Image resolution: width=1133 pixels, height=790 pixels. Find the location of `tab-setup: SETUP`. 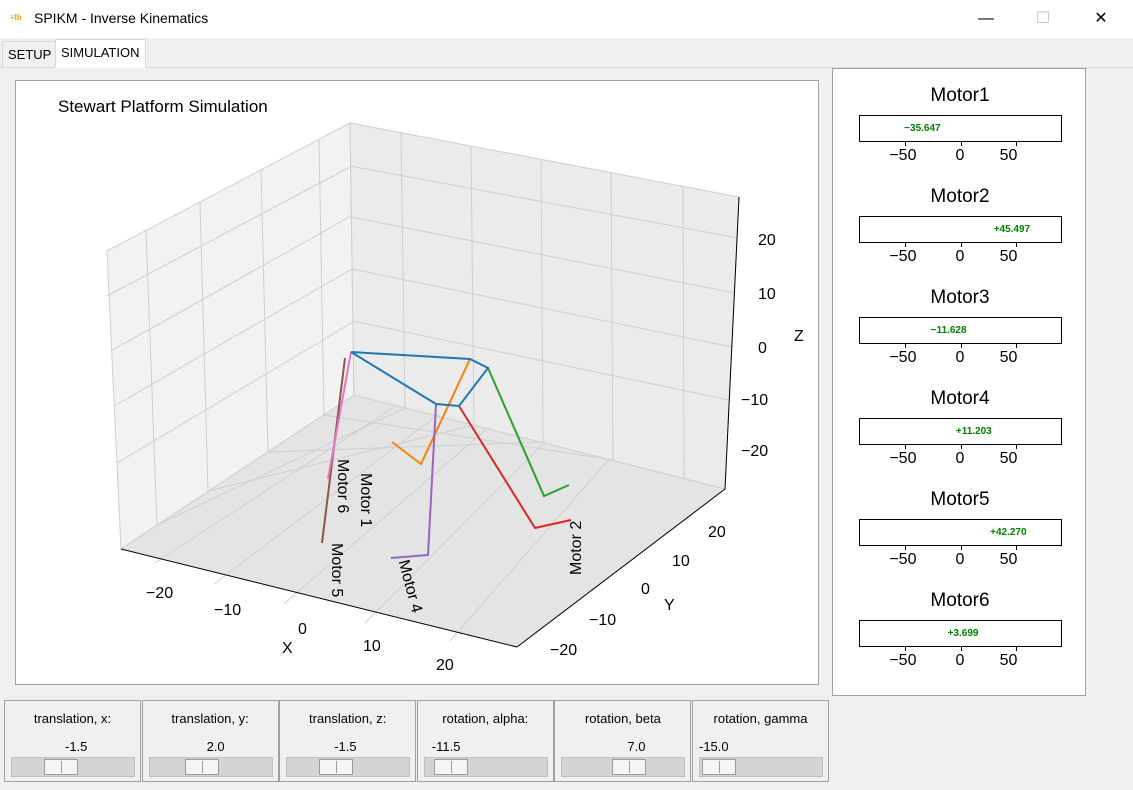

tab-setup: SETUP is located at coordinates (30, 54).